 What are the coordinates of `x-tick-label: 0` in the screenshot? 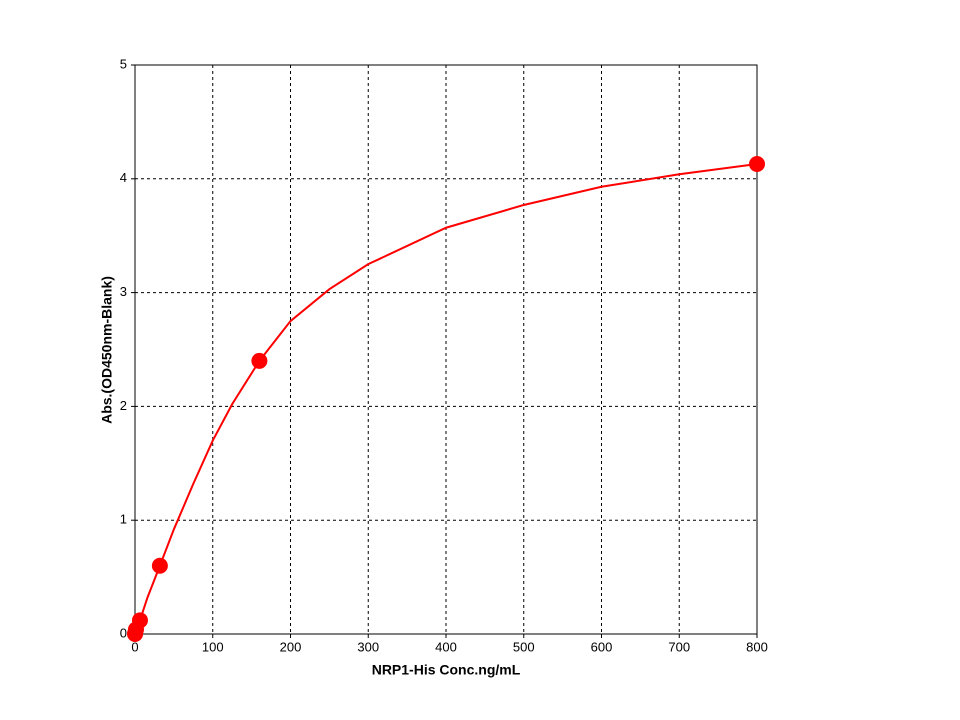 It's located at (134, 646).